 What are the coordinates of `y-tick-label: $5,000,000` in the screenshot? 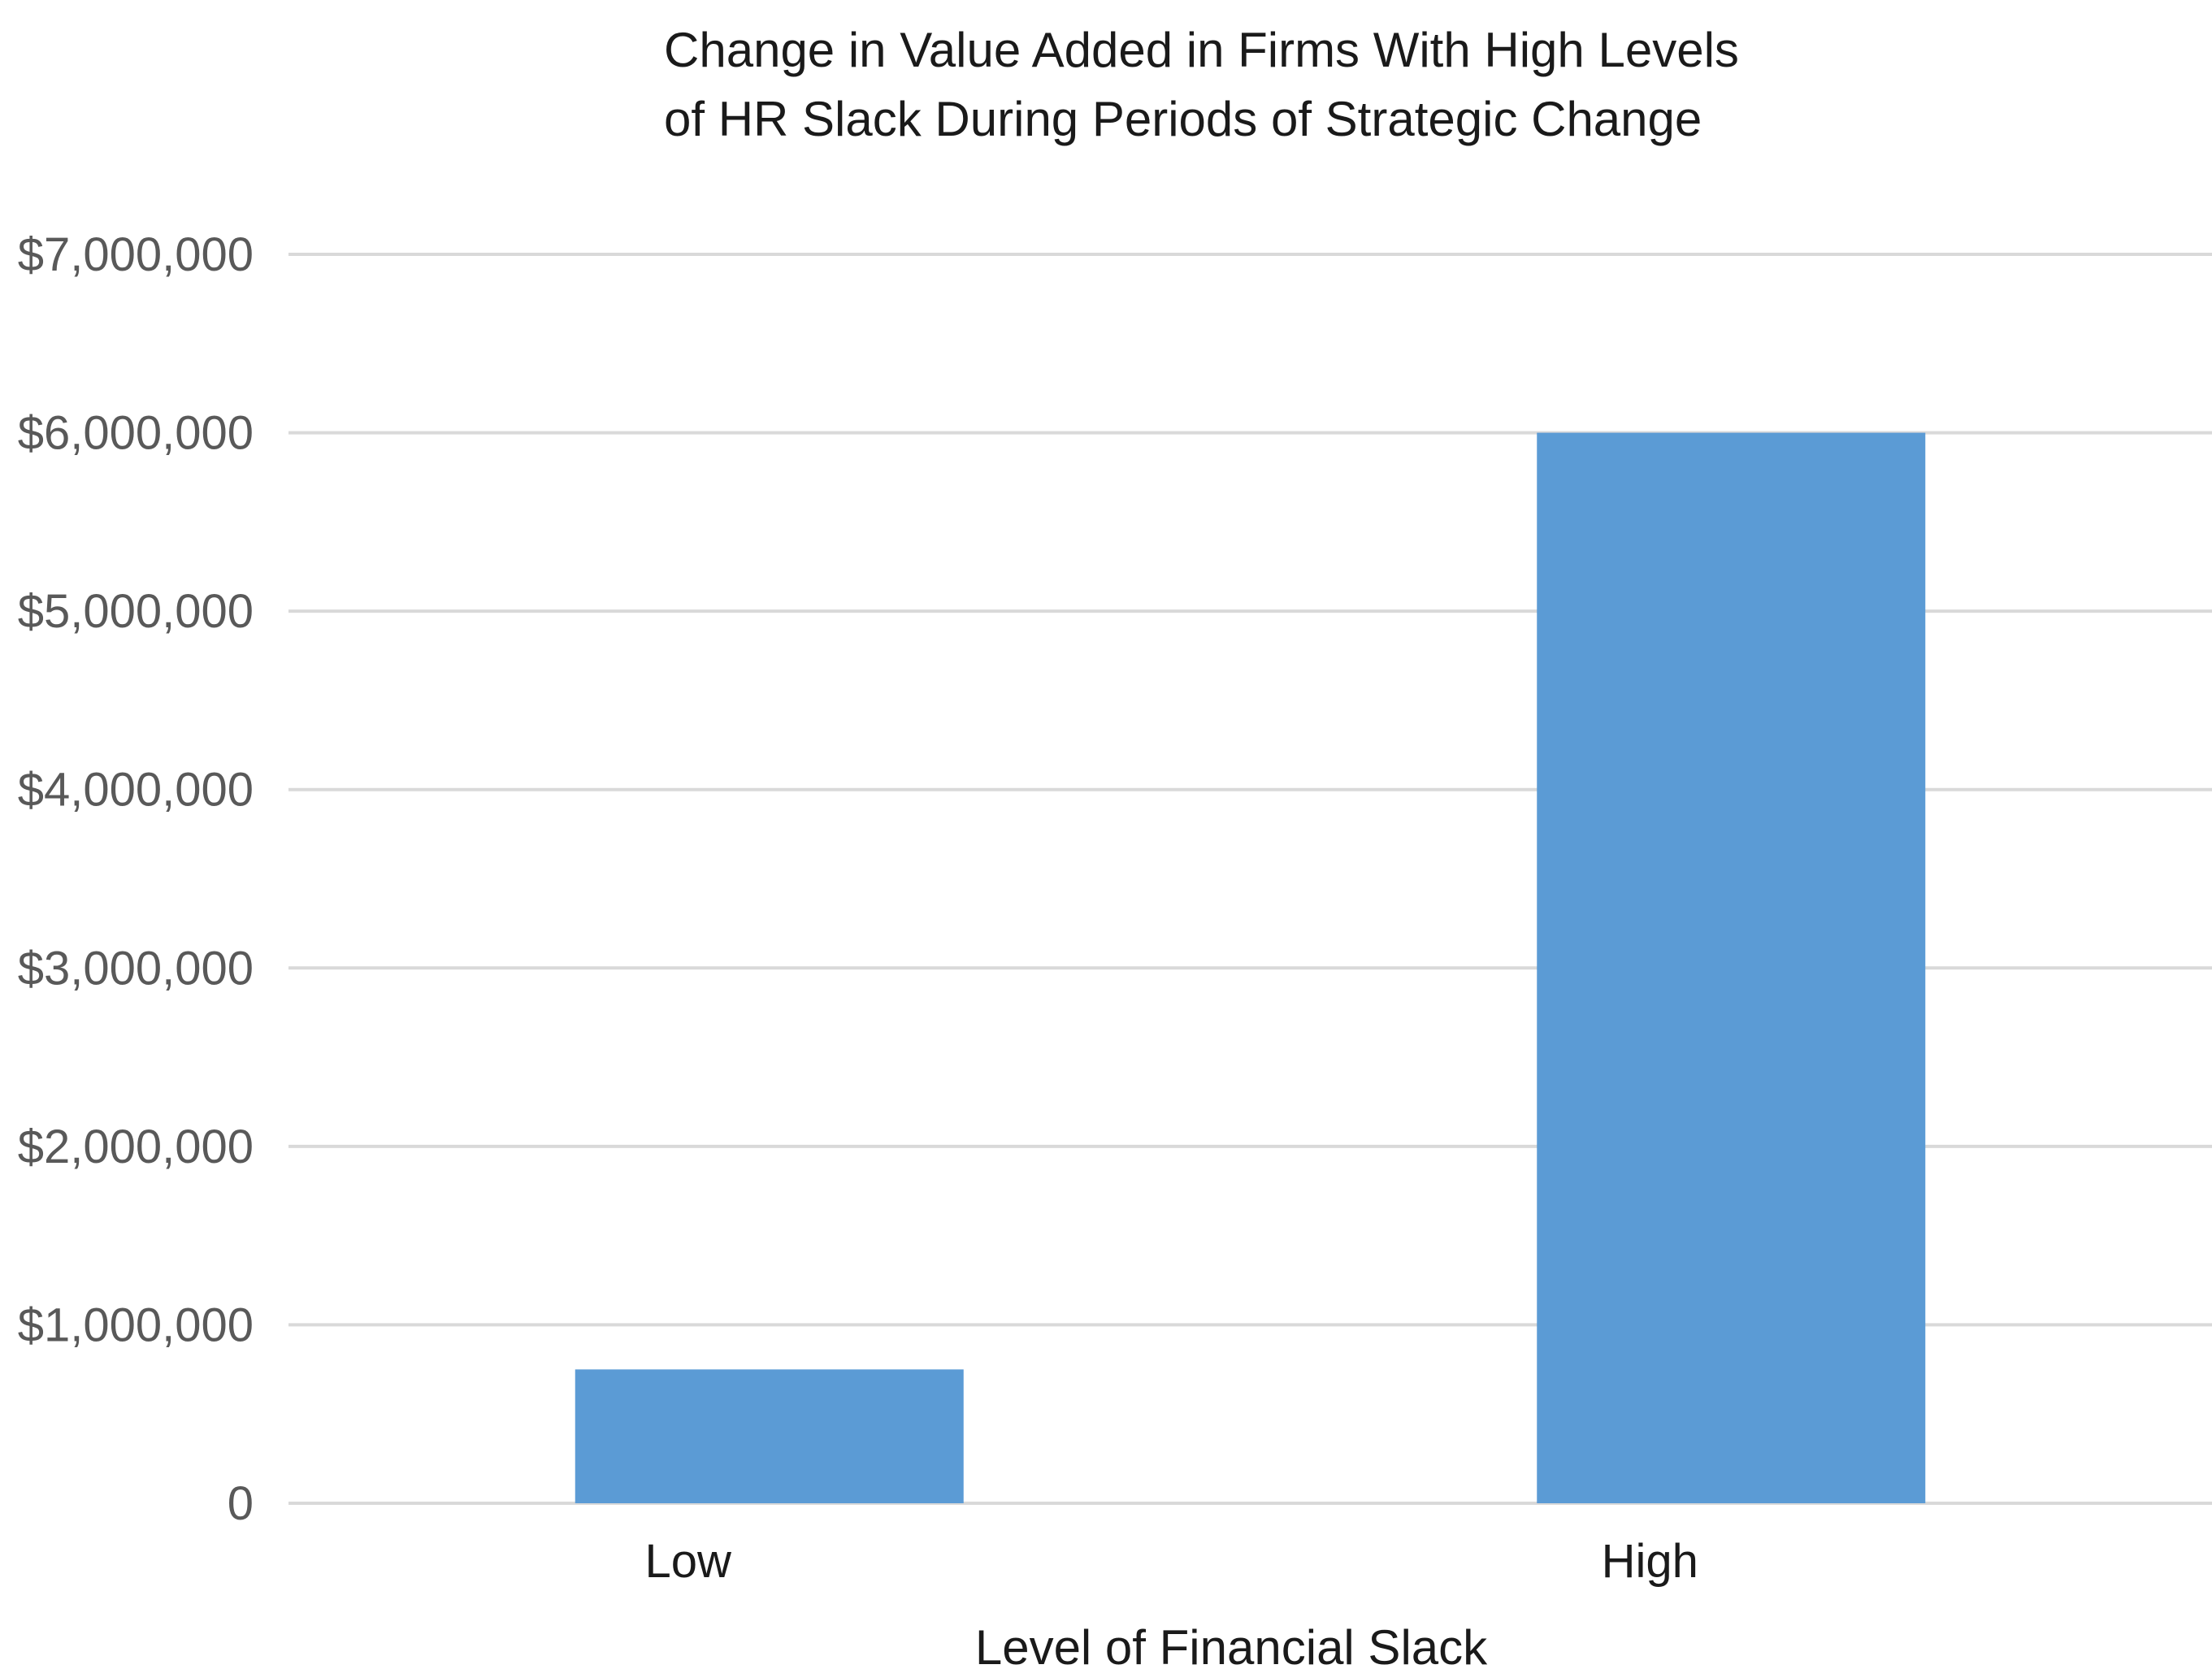 It's located at (136, 611).